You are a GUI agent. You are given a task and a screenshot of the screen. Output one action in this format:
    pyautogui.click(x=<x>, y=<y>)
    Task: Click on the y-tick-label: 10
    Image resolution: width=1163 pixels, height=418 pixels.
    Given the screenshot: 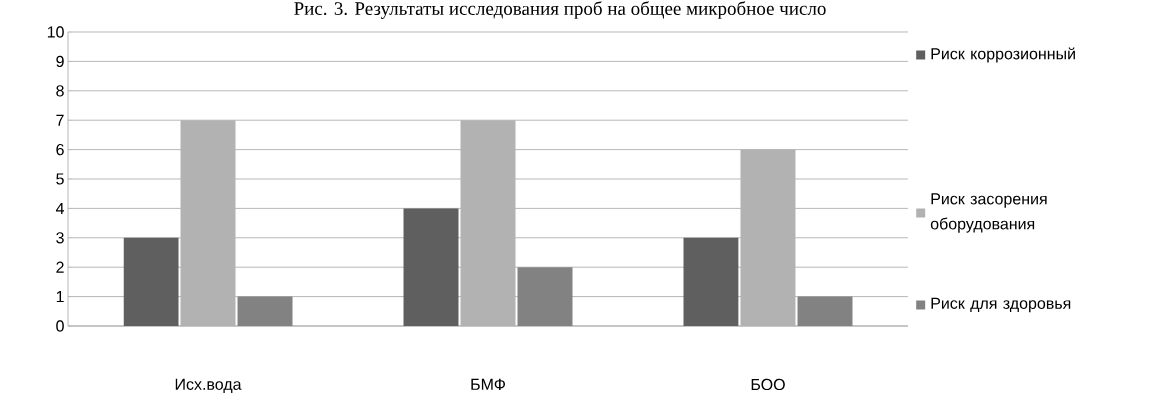 What is the action you would take?
    pyautogui.click(x=55, y=32)
    